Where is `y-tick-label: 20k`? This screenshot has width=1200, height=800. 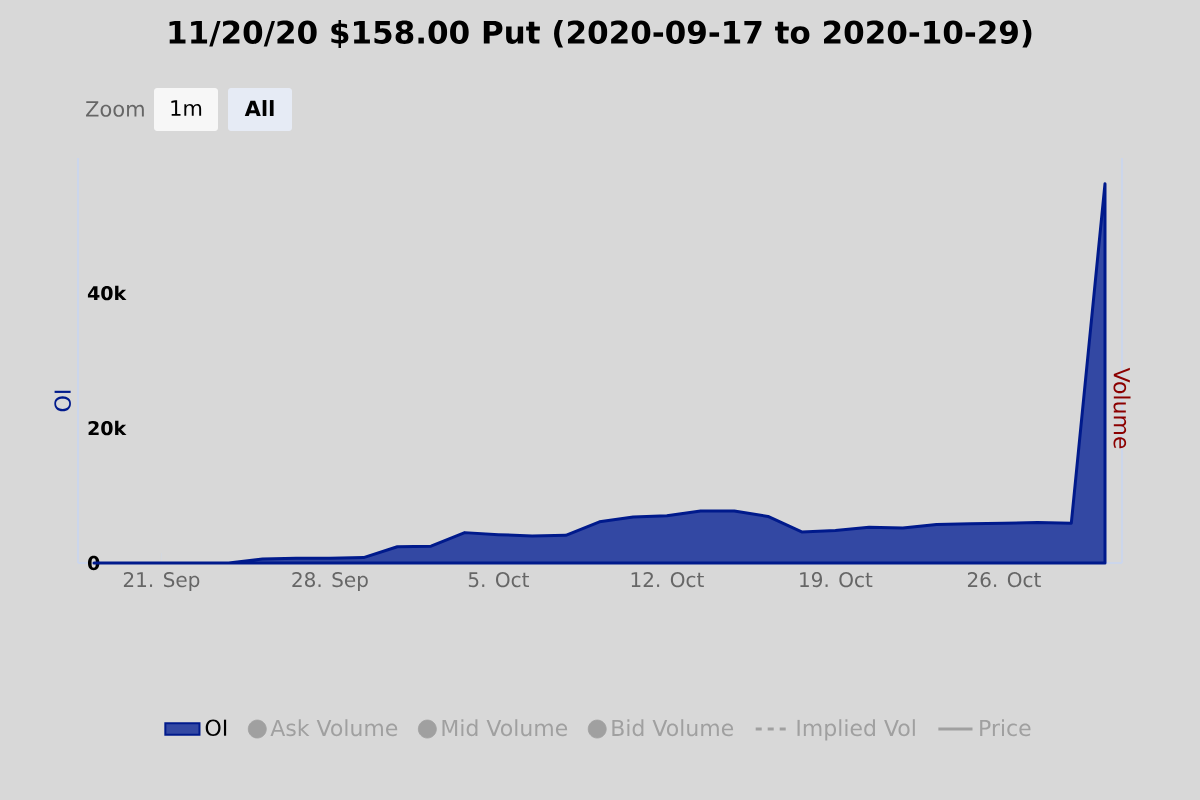 y-tick-label: 20k is located at coordinates (107, 428).